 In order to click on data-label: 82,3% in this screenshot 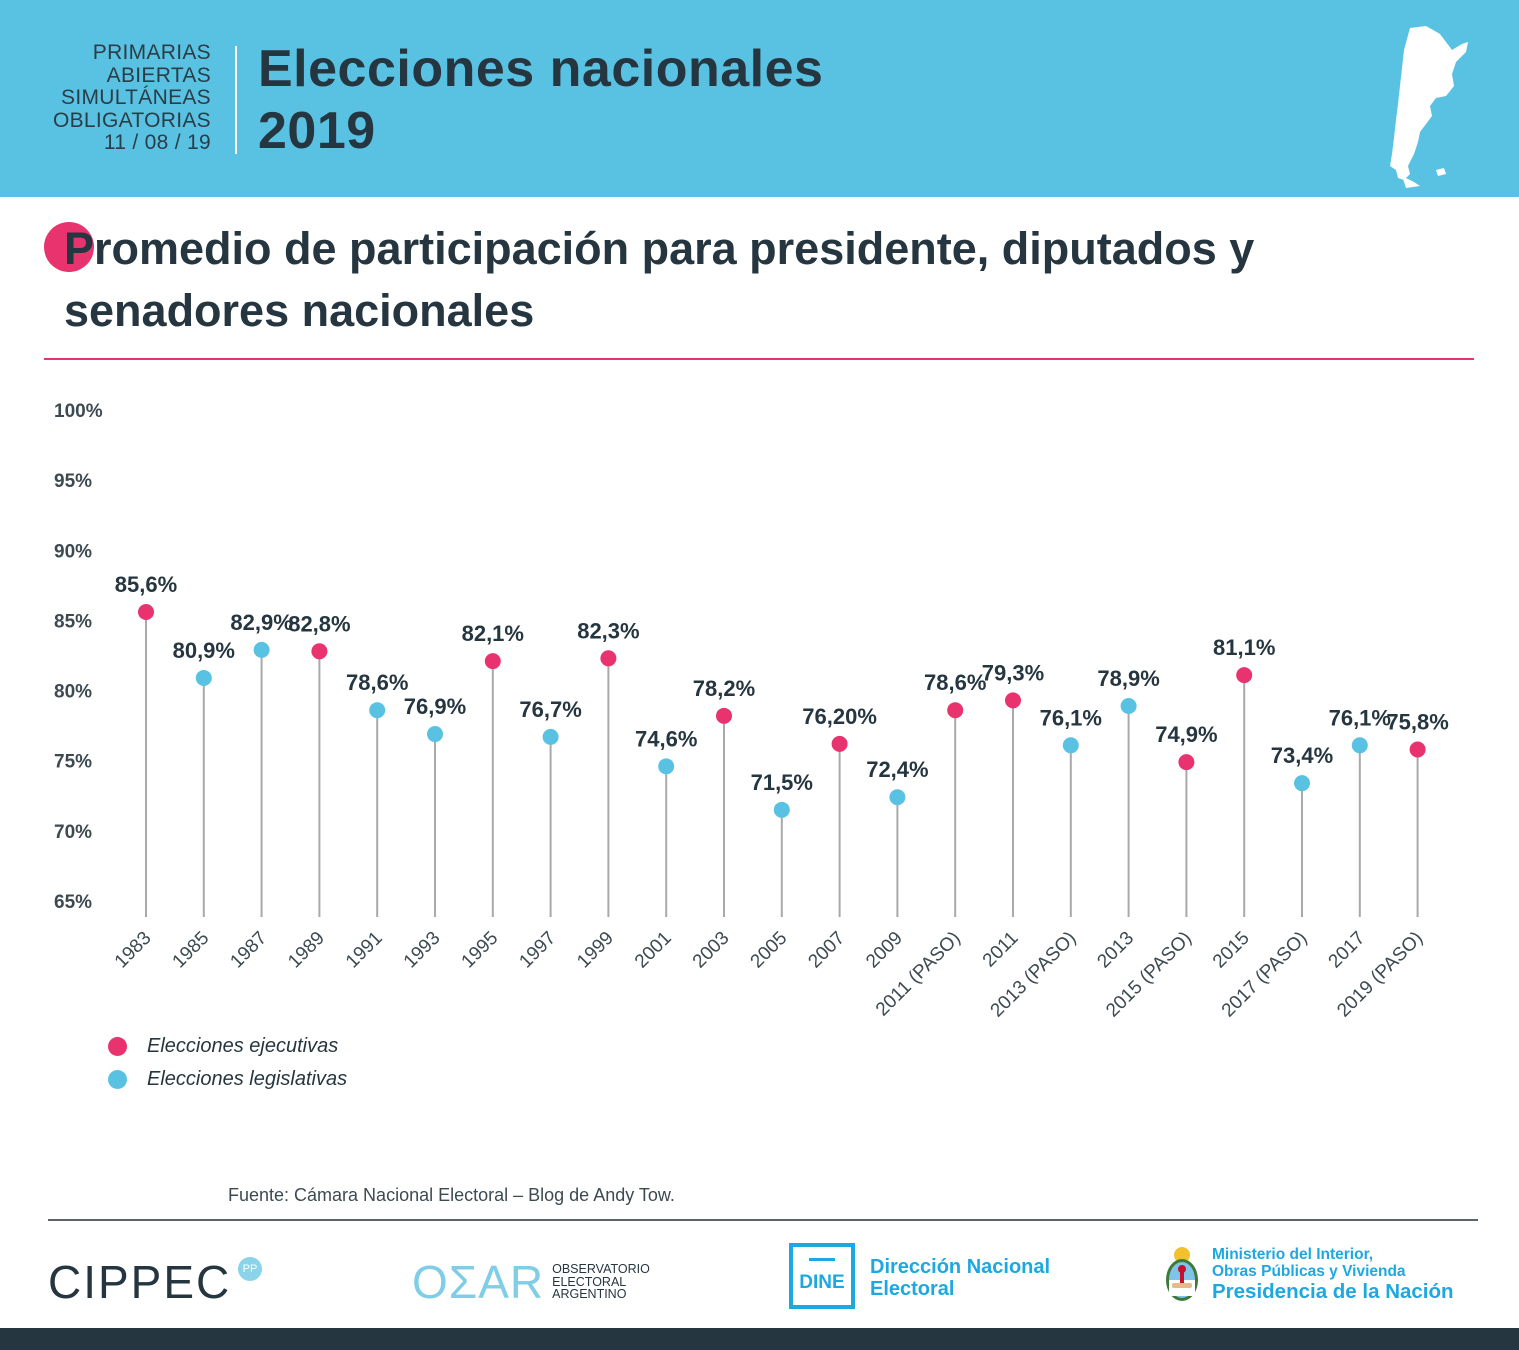, I will do `click(608, 630)`.